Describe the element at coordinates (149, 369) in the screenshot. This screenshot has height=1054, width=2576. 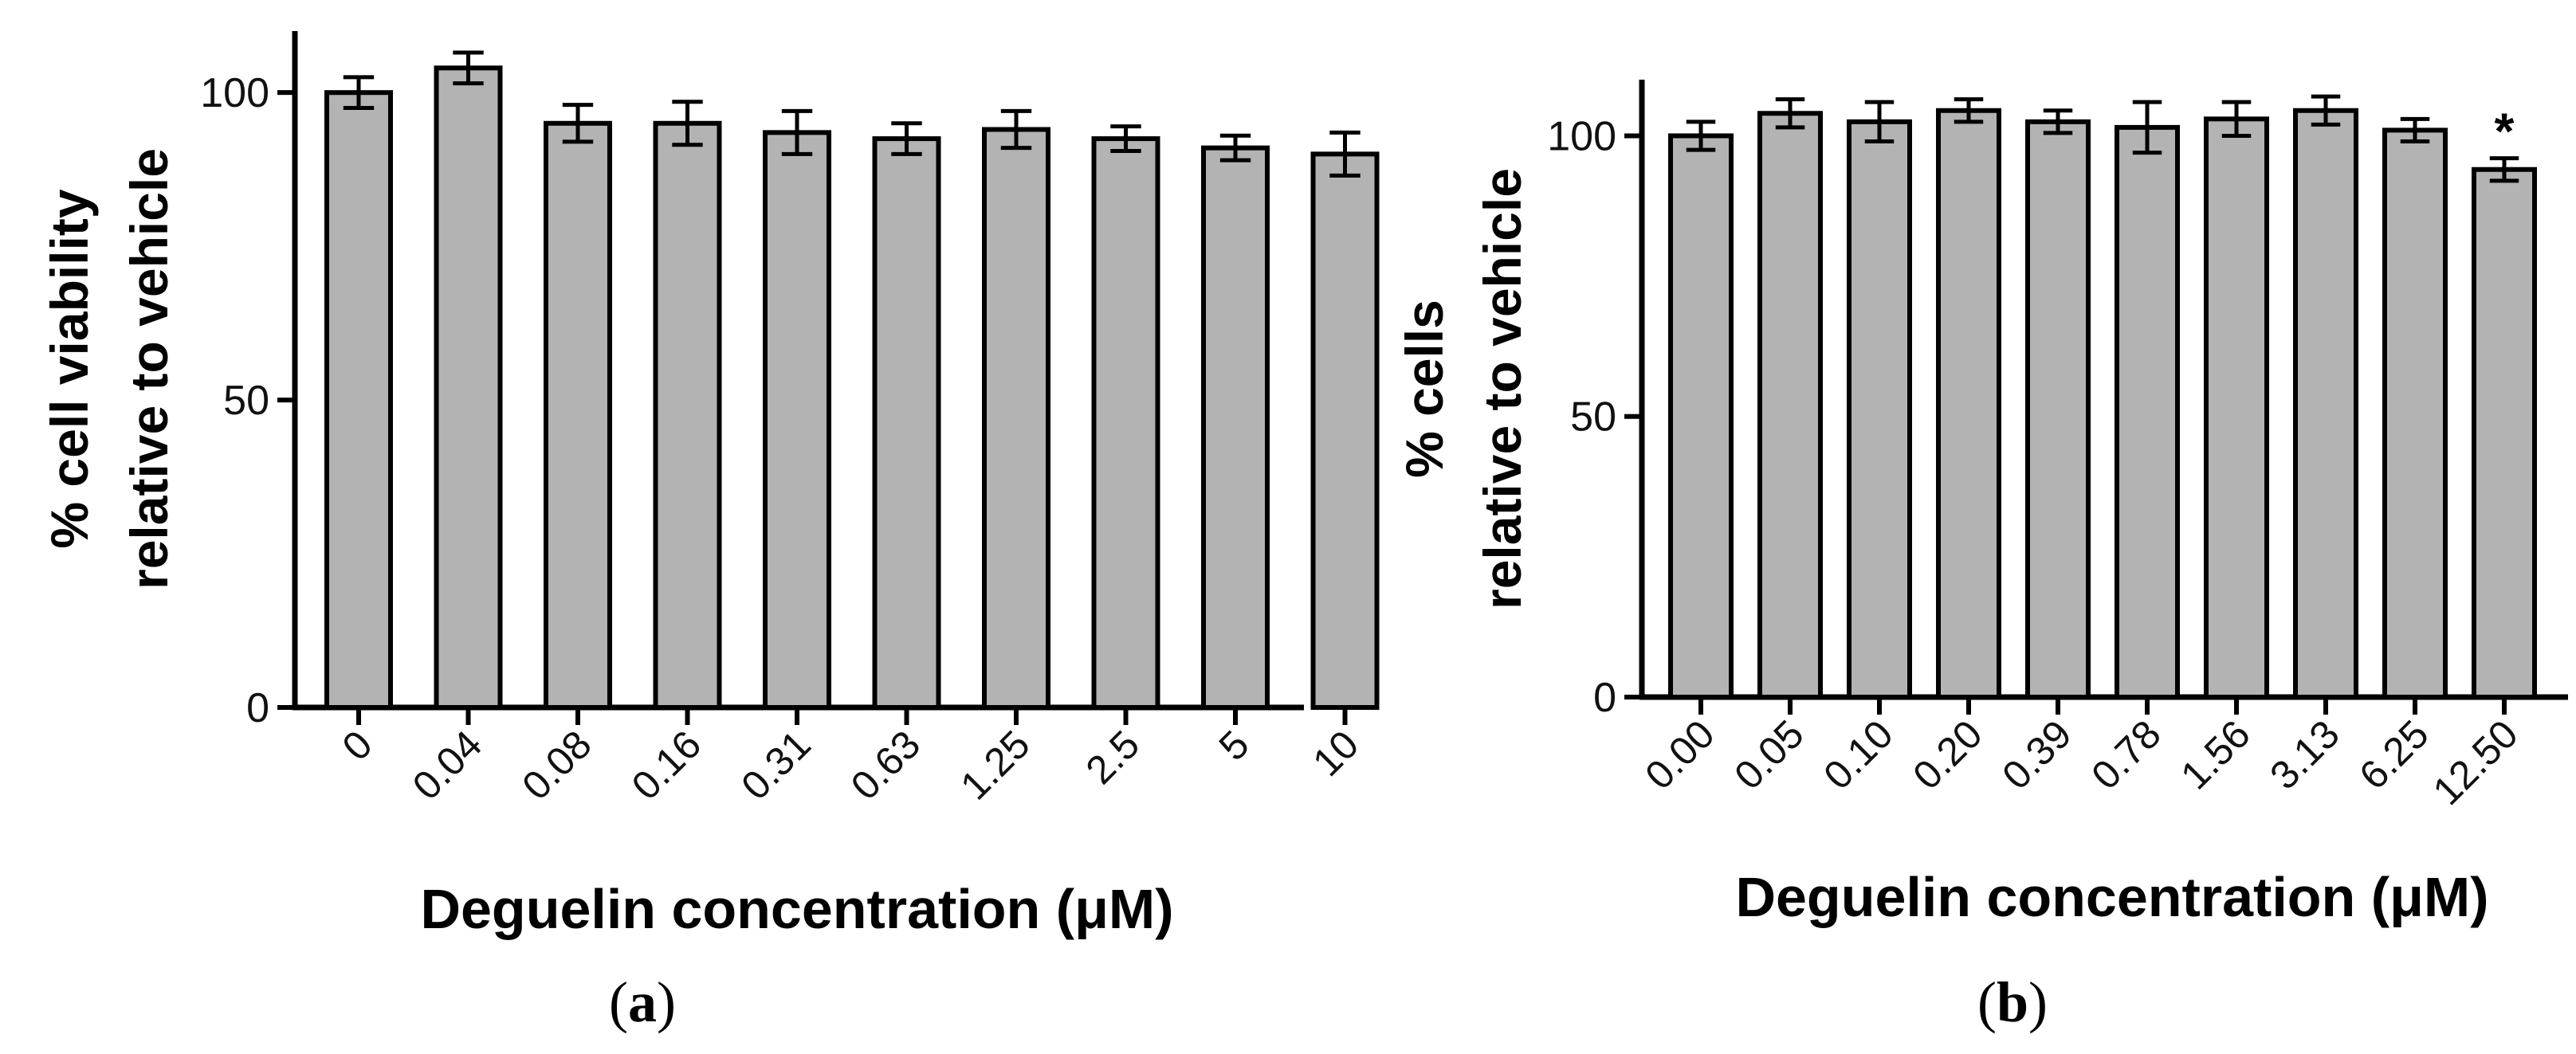
I see `panel-a-y-axis-label: relative to vehicle` at that location.